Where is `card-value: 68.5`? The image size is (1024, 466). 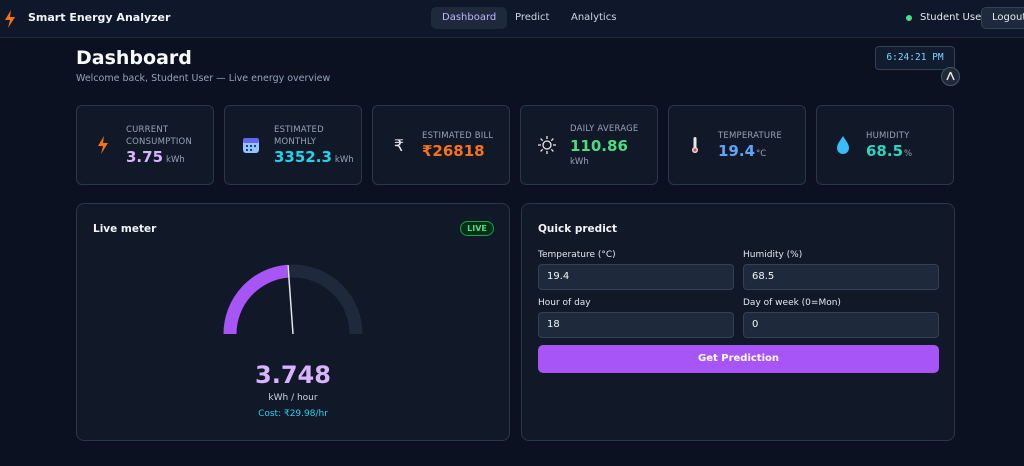
card-value: 68.5 is located at coordinates (885, 151).